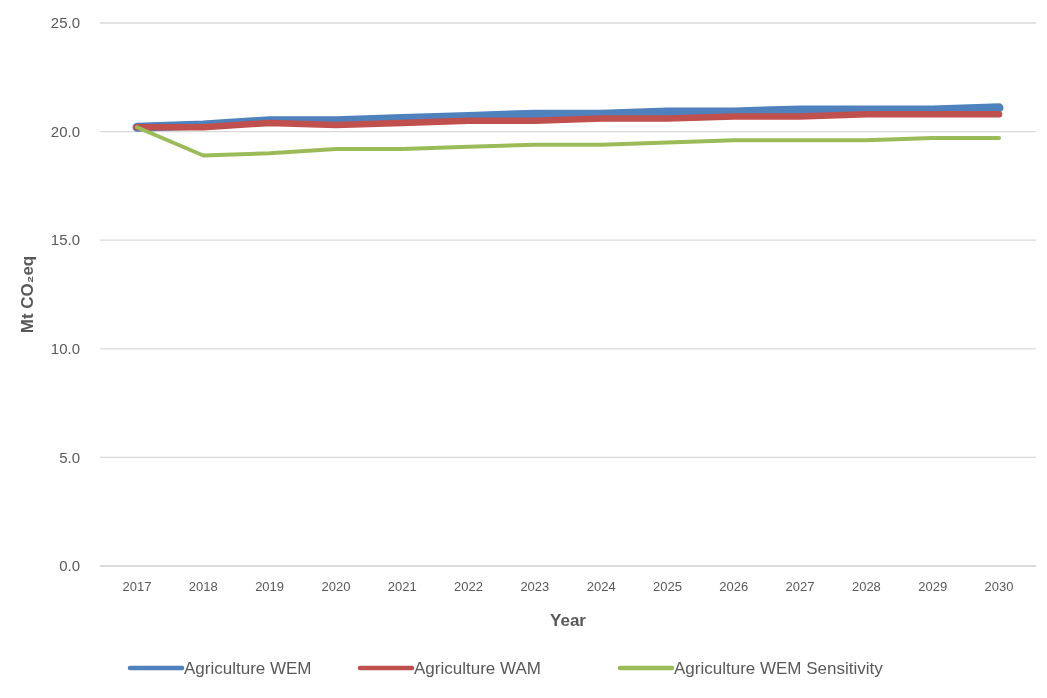 Image resolution: width=1047 pixels, height=698 pixels. What do you see at coordinates (477, 668) in the screenshot?
I see `legend-label: Agriculture WAM` at bounding box center [477, 668].